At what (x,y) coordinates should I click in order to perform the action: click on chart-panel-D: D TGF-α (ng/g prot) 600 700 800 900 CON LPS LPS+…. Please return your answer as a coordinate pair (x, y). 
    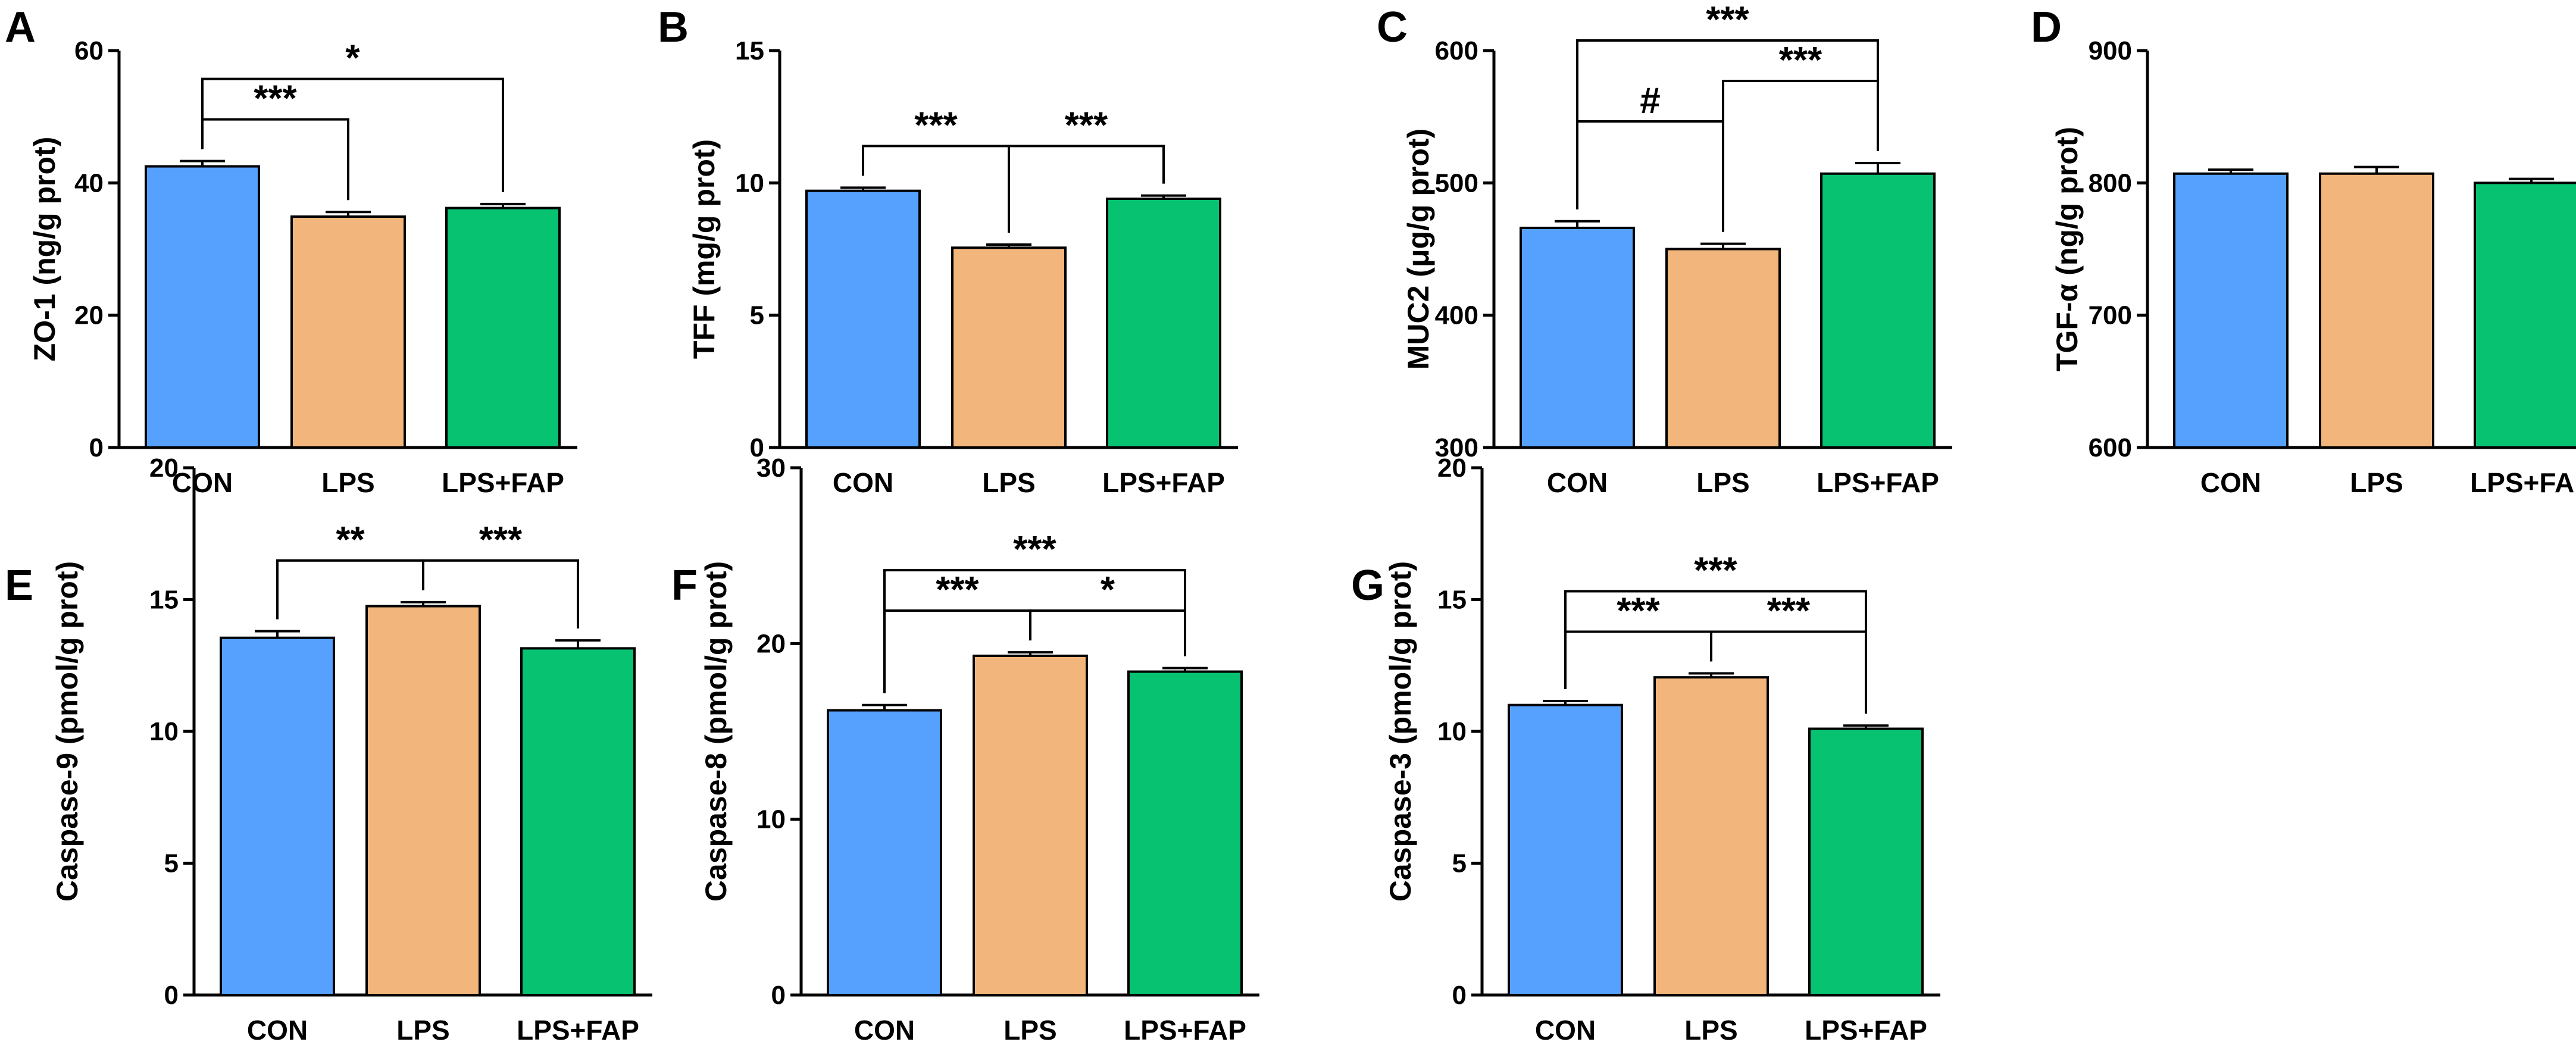
    Looking at the image, I should click on (2303, 251).